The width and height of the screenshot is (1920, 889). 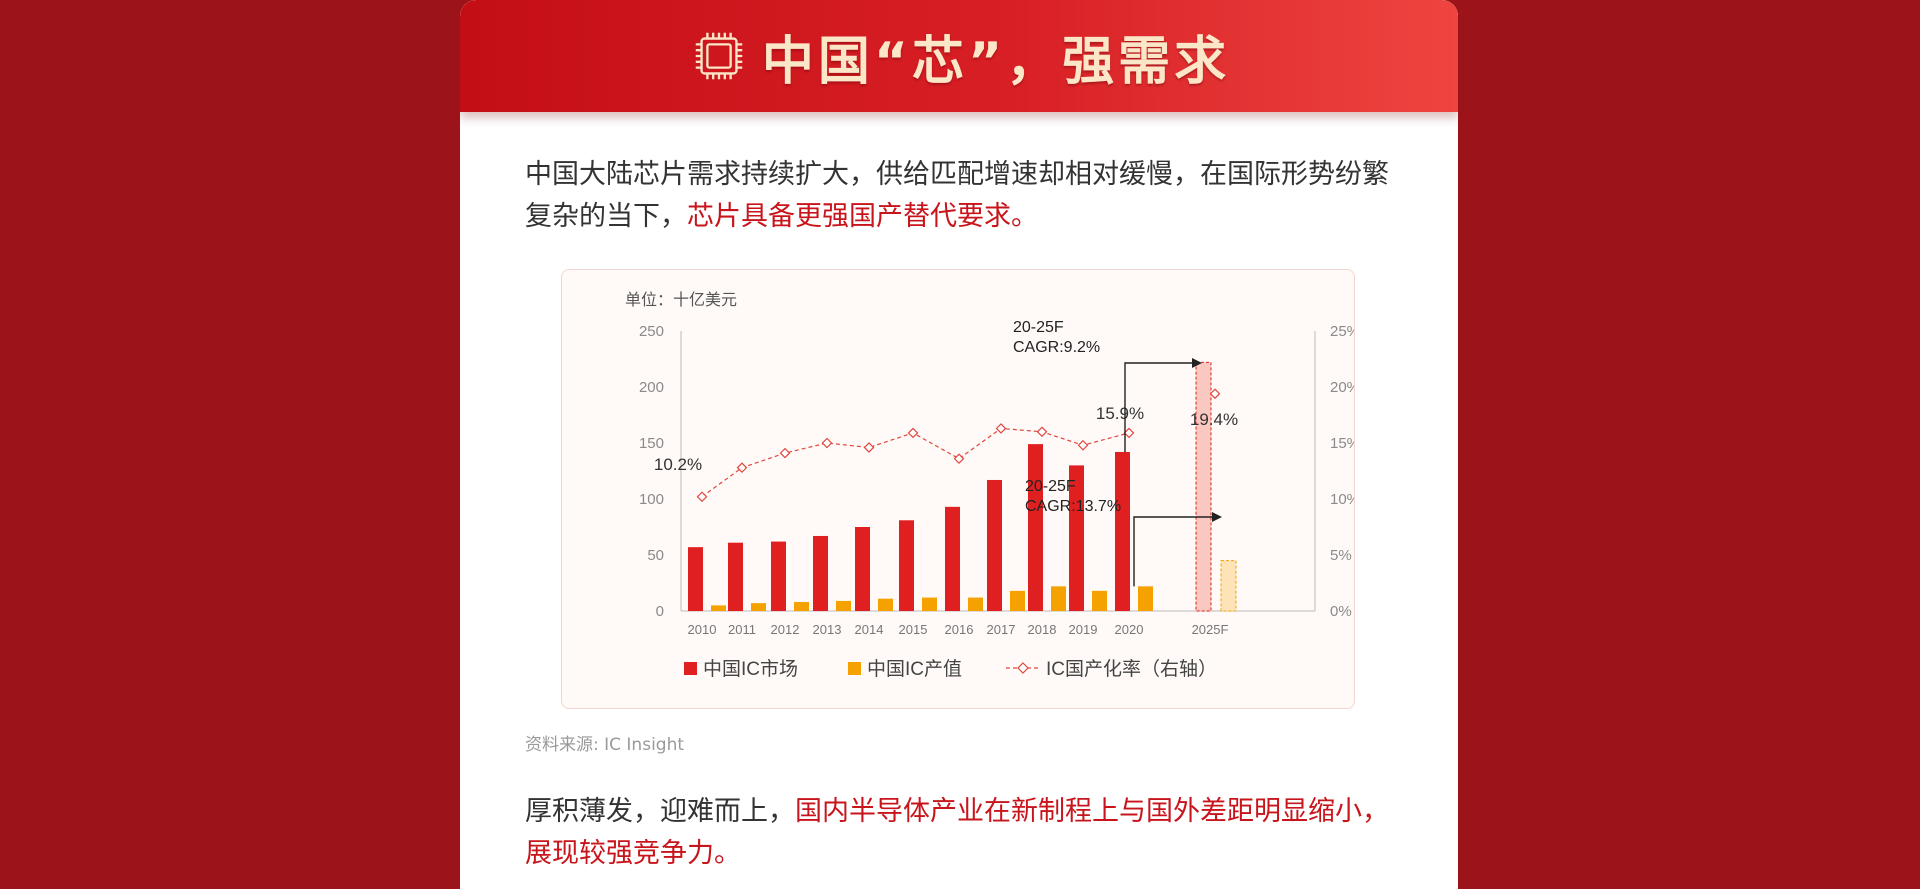 I want to click on y2-tick-label: 10%, so click(x=1342, y=499).